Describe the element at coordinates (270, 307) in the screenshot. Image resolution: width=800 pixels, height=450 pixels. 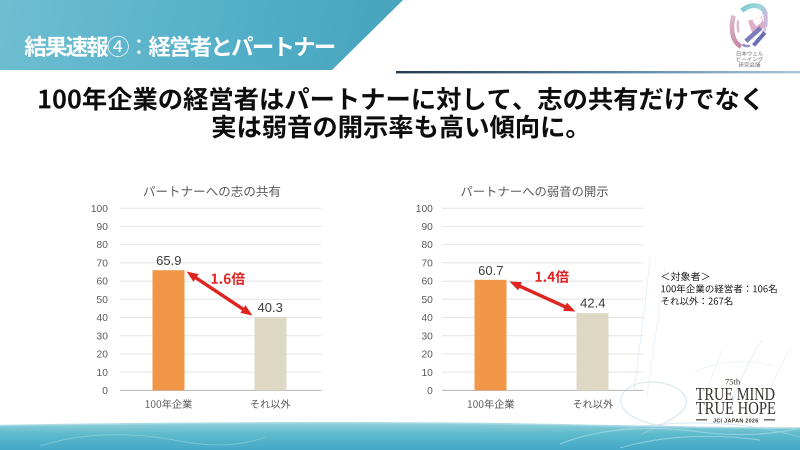
I see `svg-text: 40.3` at that location.